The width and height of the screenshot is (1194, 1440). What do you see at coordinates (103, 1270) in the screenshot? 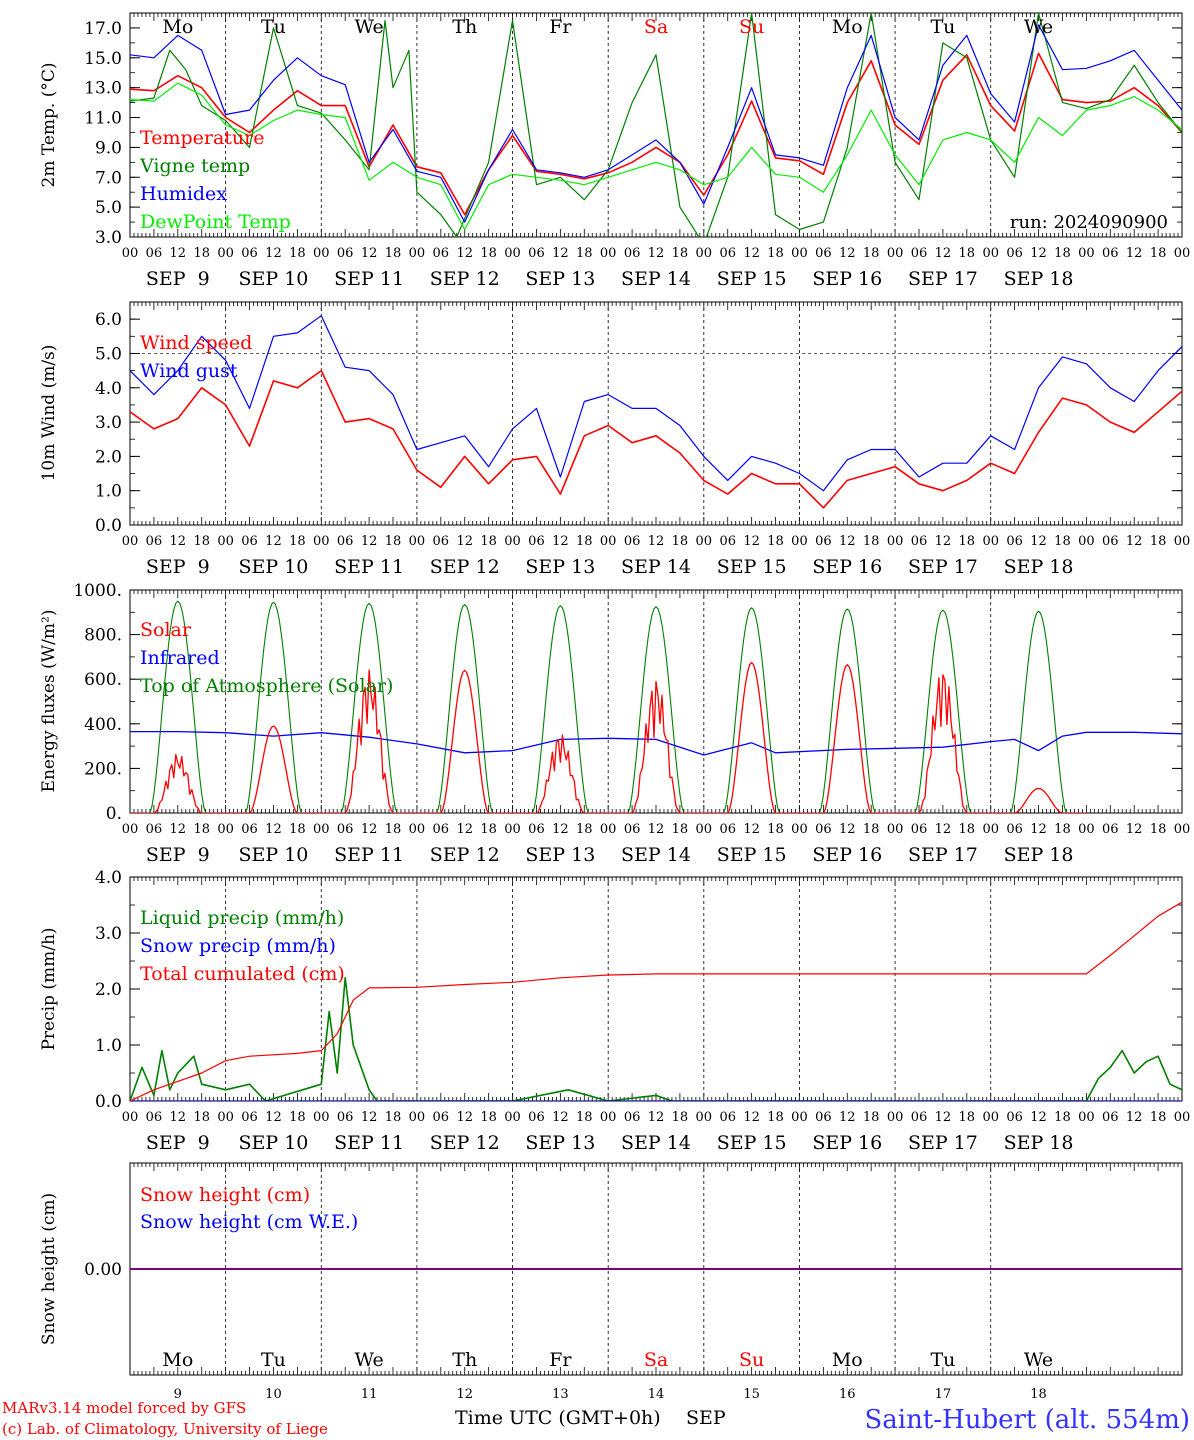
I see `y-tick-label: 0.00` at bounding box center [103, 1270].